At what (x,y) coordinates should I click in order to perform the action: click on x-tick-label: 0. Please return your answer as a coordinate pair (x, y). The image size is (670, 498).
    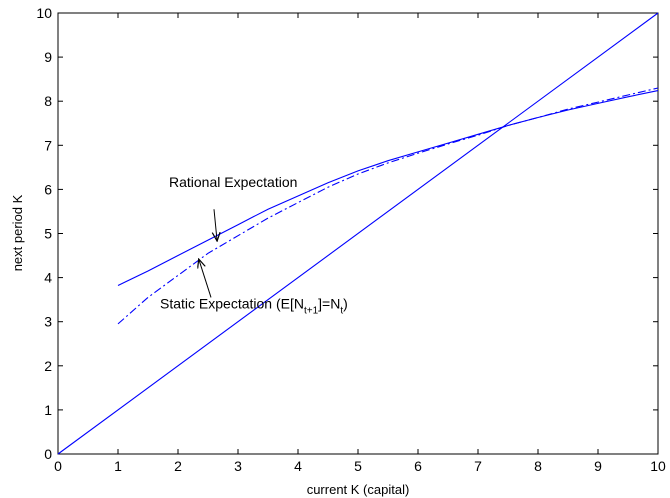
    Looking at the image, I should click on (58, 466).